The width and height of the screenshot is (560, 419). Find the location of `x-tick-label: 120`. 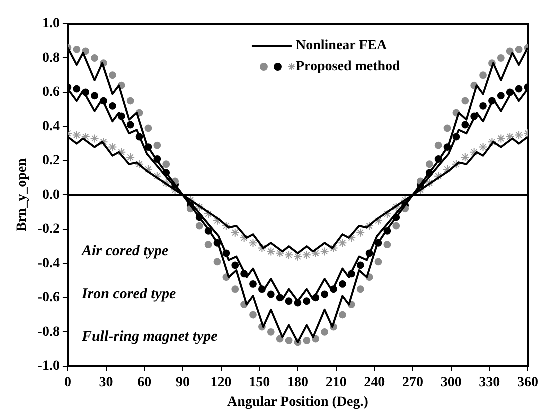

x-tick-label: 120 is located at coordinates (221, 382).